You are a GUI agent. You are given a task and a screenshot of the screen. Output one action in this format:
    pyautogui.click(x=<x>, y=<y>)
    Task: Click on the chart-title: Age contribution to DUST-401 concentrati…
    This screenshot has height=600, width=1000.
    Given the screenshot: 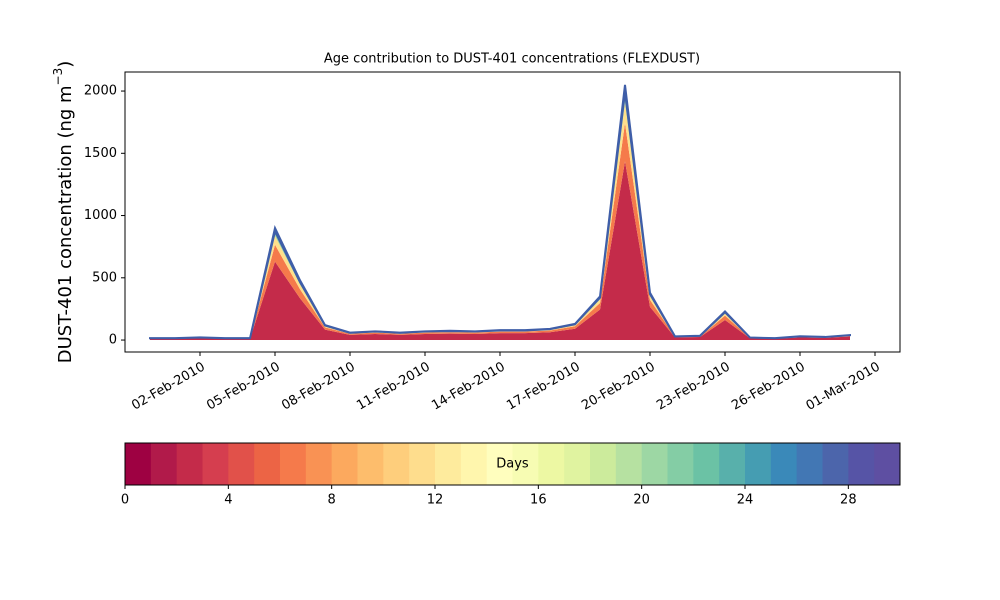 What is the action you would take?
    pyautogui.click(x=512, y=59)
    